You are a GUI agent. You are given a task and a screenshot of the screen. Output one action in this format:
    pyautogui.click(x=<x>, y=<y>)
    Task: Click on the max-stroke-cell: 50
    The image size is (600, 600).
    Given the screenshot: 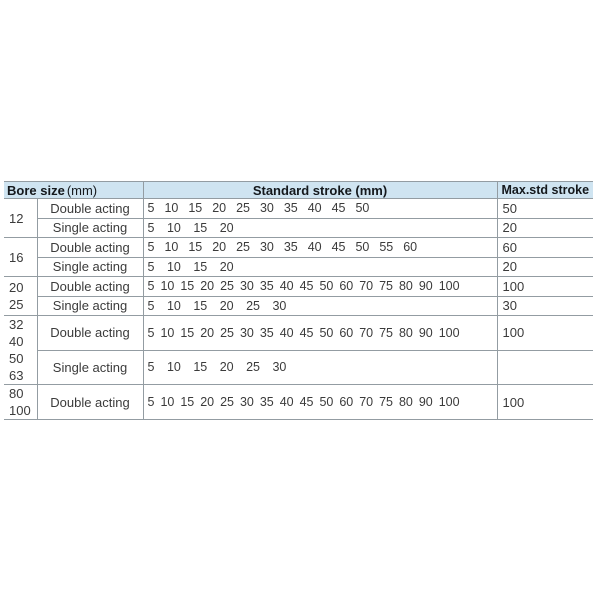 What is the action you would take?
    pyautogui.click(x=545, y=208)
    